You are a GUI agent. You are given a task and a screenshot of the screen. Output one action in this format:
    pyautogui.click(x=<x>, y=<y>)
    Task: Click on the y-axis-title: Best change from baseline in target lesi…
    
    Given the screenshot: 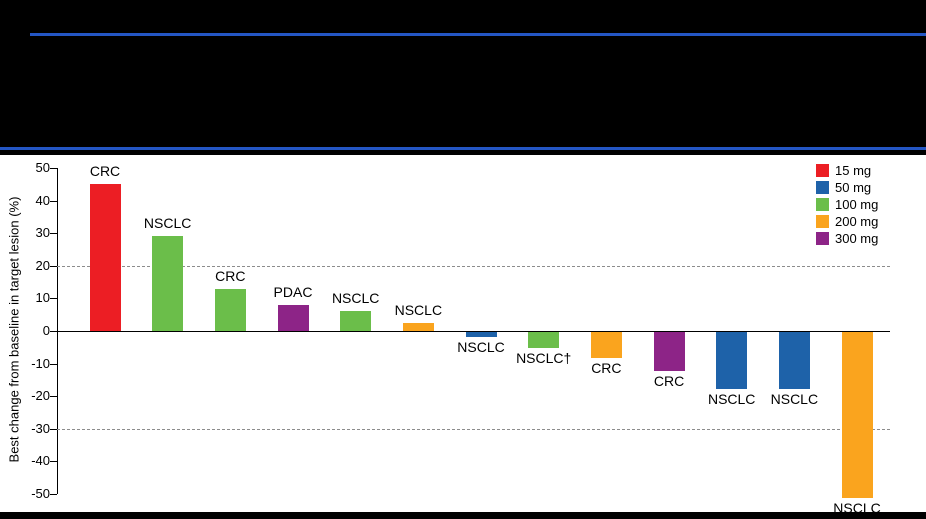 What is the action you would take?
    pyautogui.click(x=14, y=329)
    